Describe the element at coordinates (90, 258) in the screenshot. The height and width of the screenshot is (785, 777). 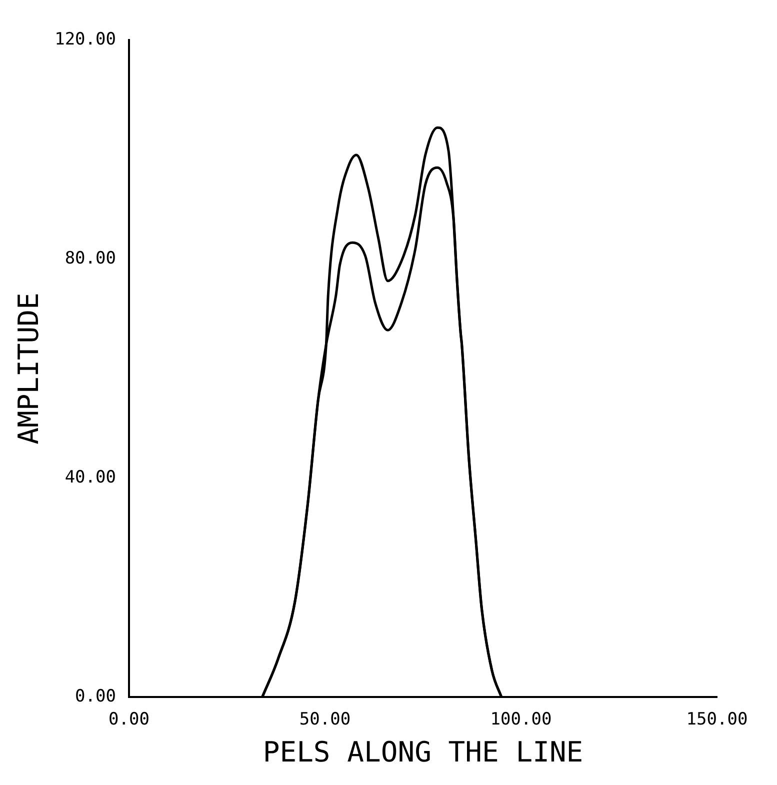
I see `y-tick-label: 80.00` at that location.